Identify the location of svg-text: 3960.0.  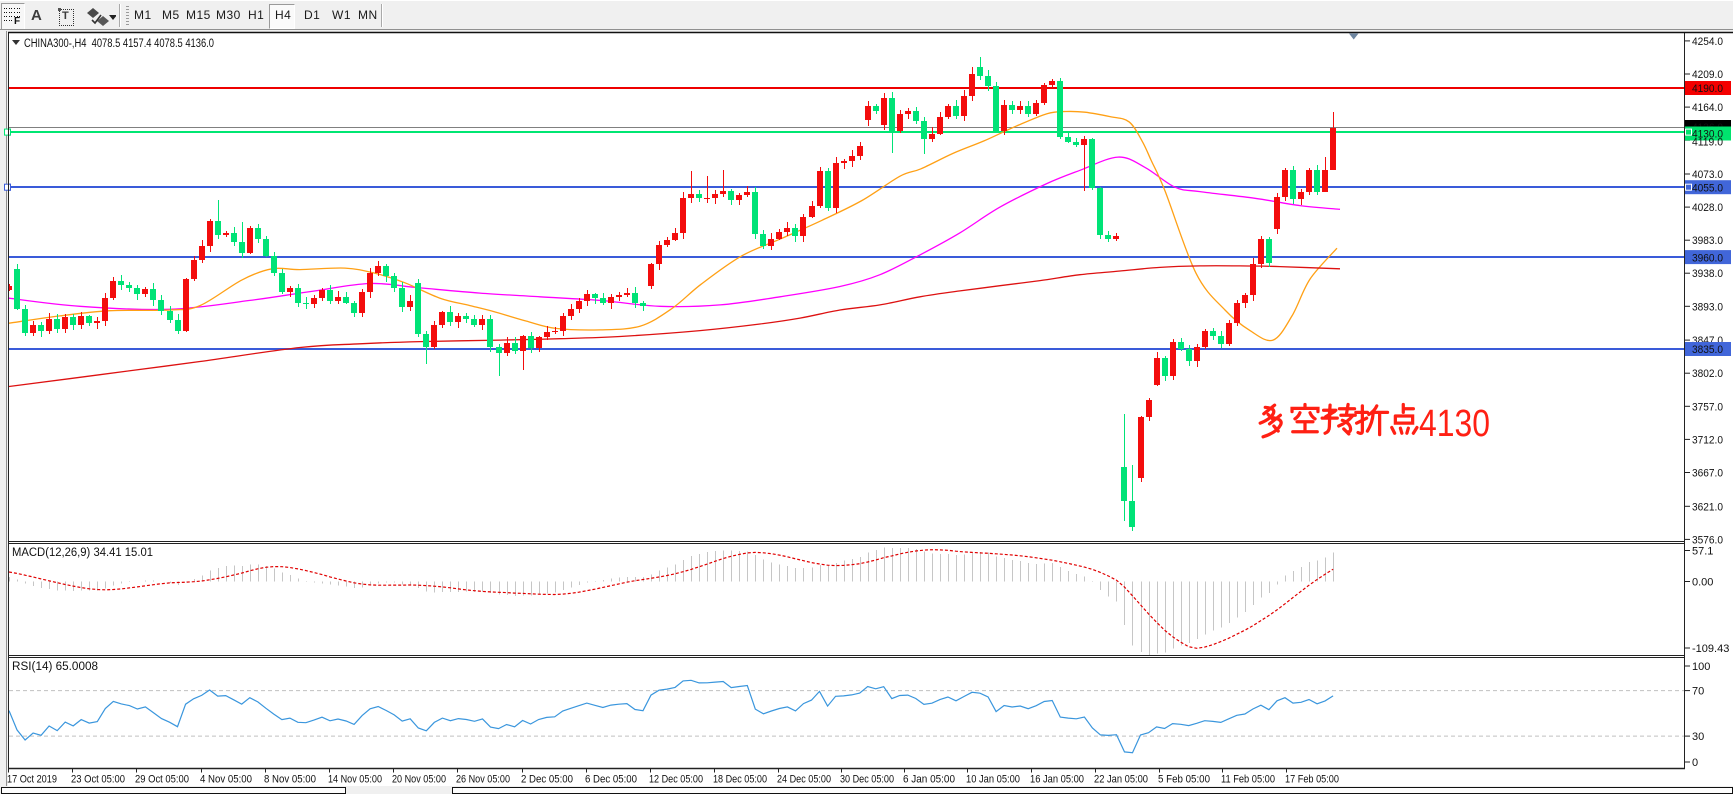
(1707, 258).